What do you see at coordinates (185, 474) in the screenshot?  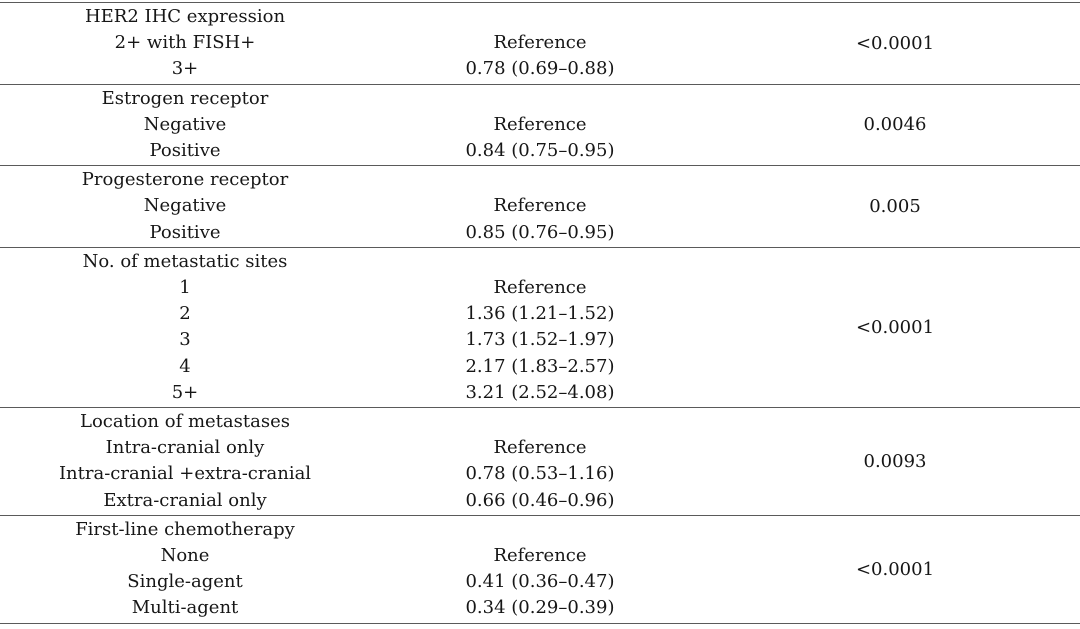 I see `row-label-cell: Intra-cranial +extra-cranial` at bounding box center [185, 474].